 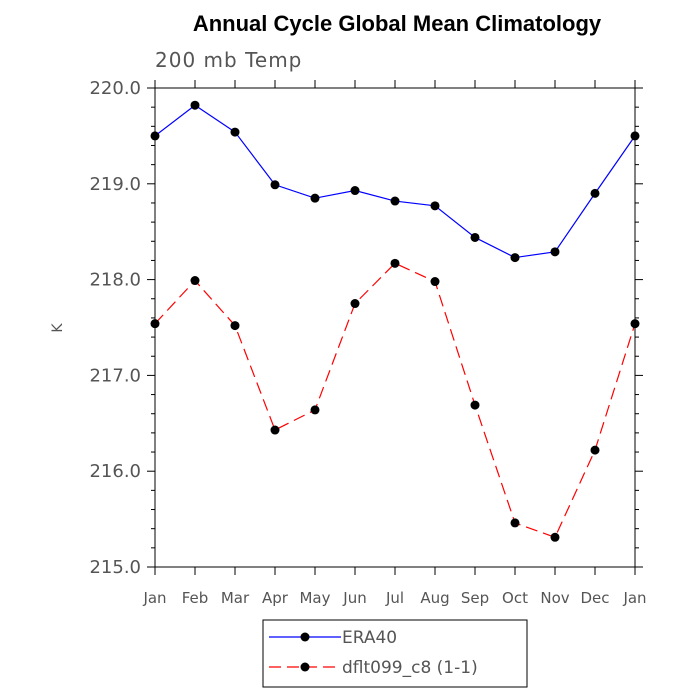 What do you see at coordinates (115, 88) in the screenshot?
I see `y-tick-label: 220.0` at bounding box center [115, 88].